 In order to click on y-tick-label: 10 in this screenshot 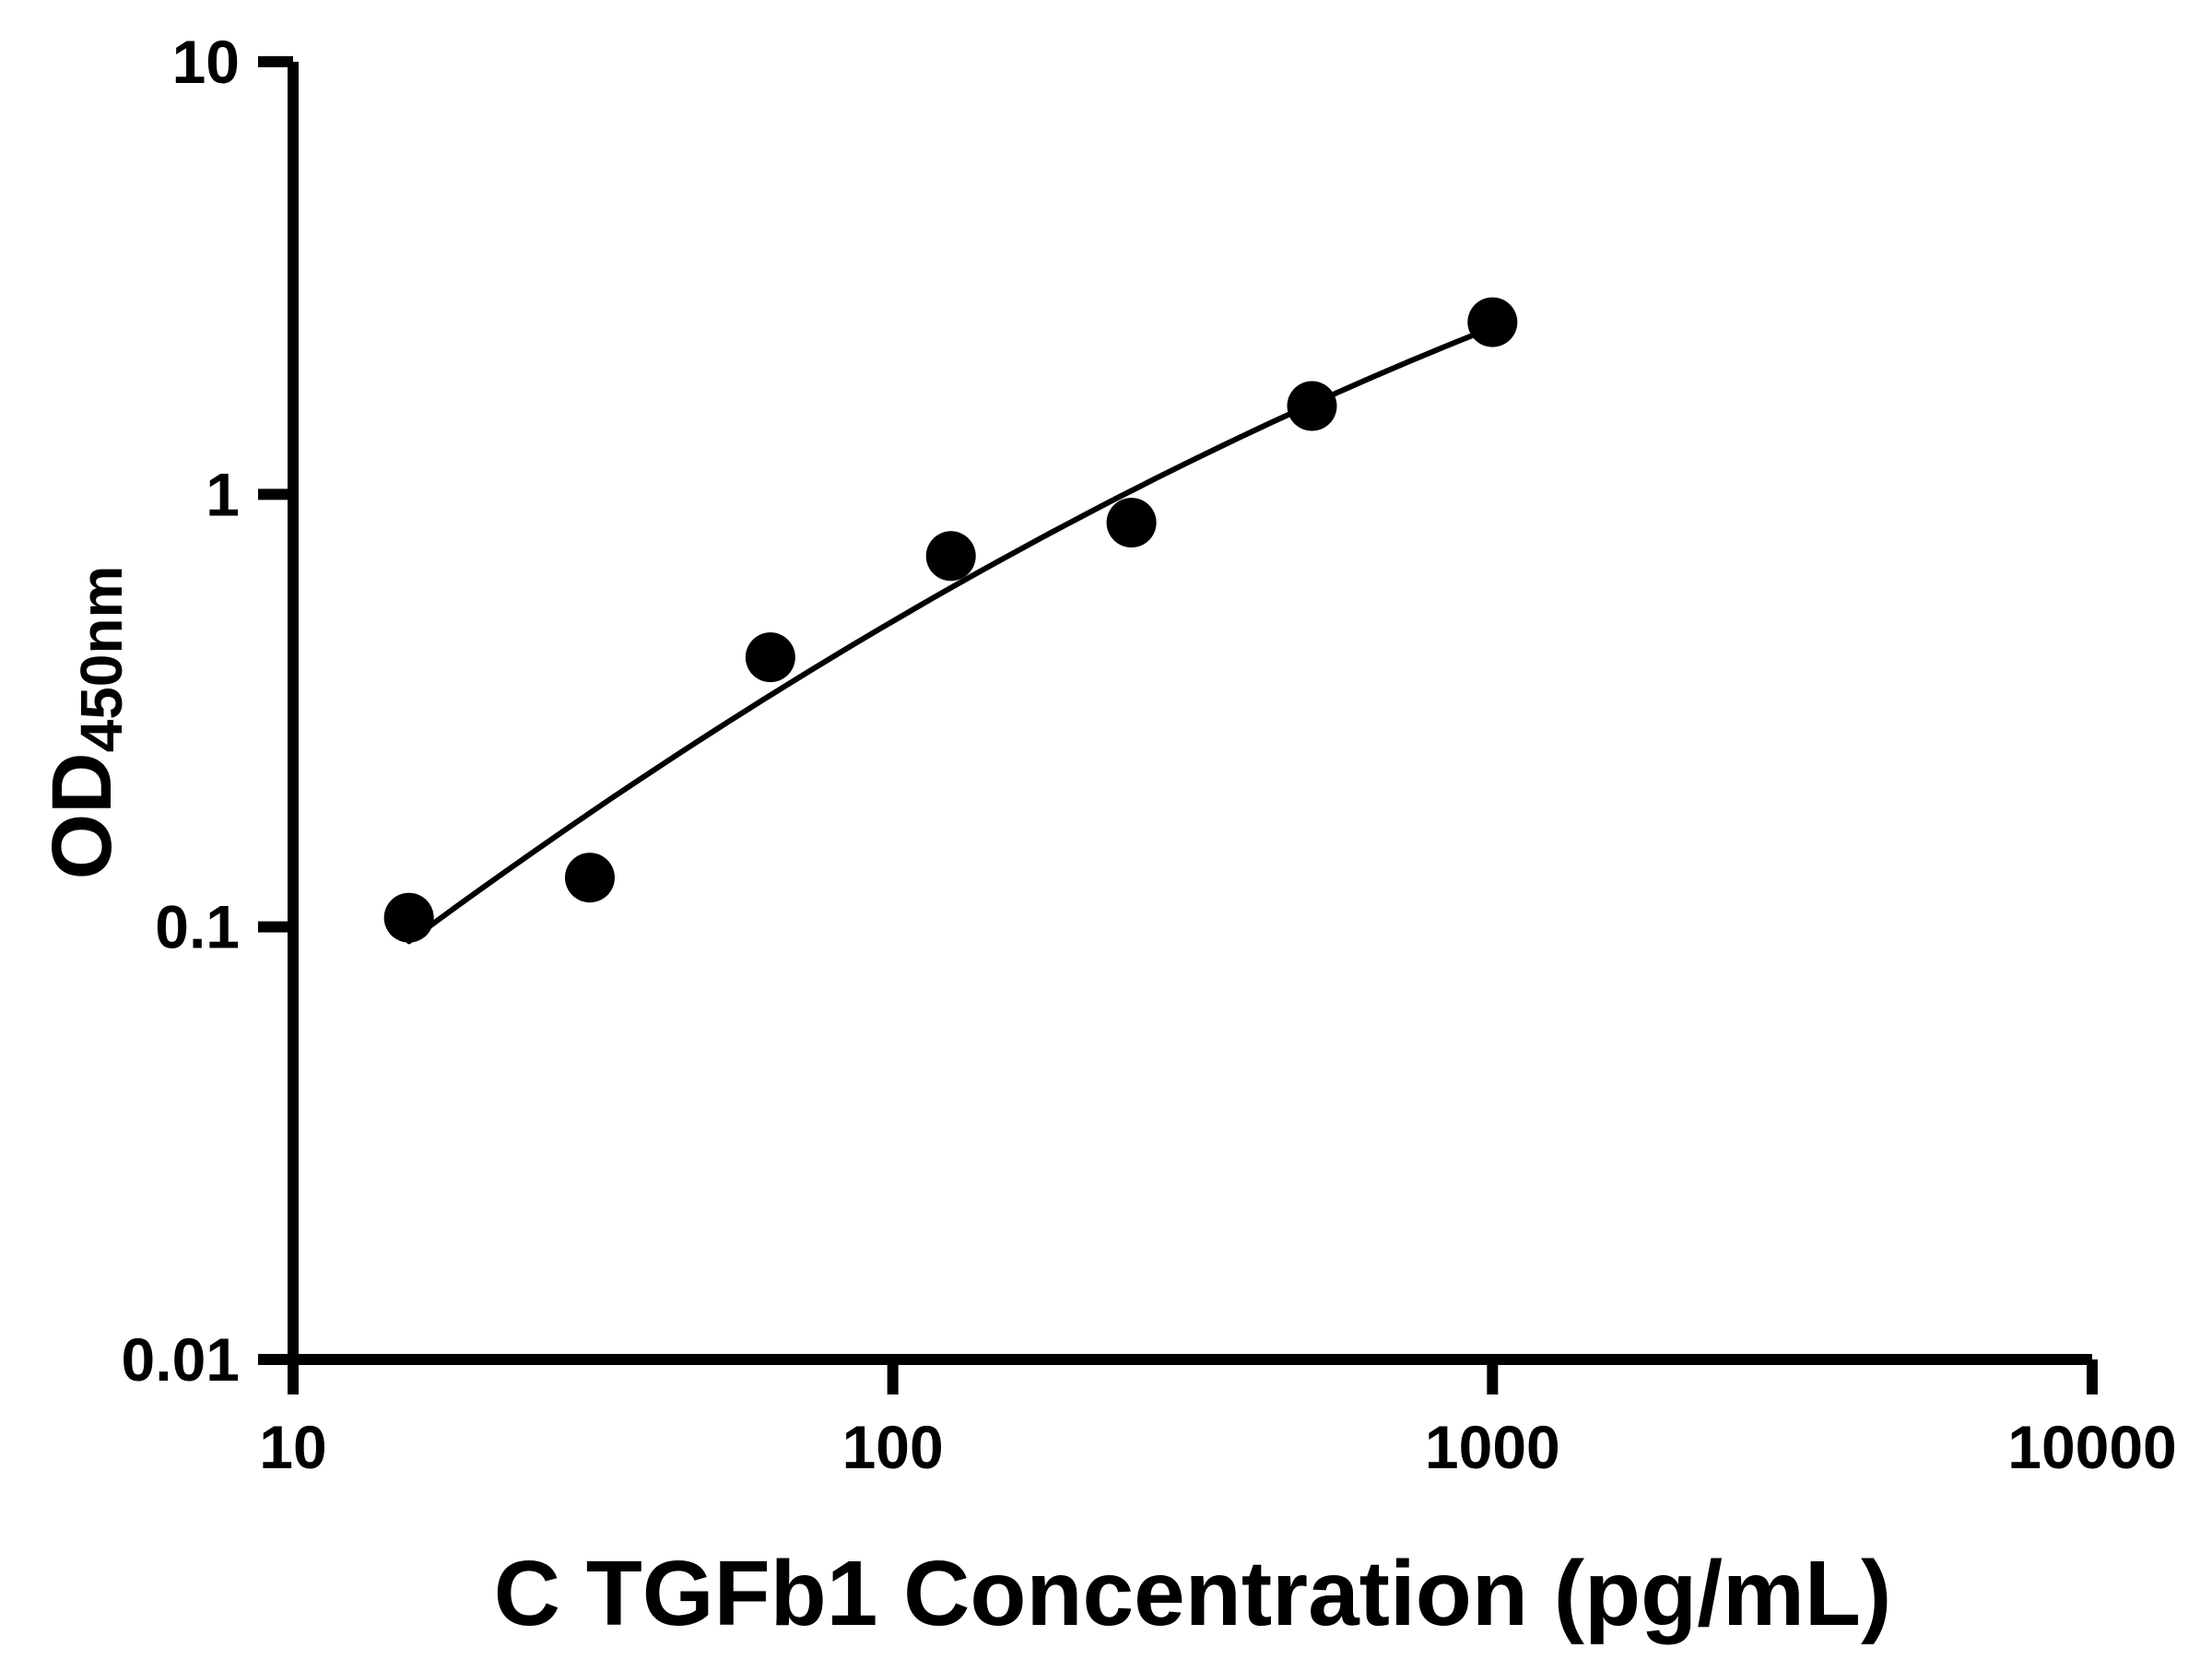, I will do `click(206, 62)`.